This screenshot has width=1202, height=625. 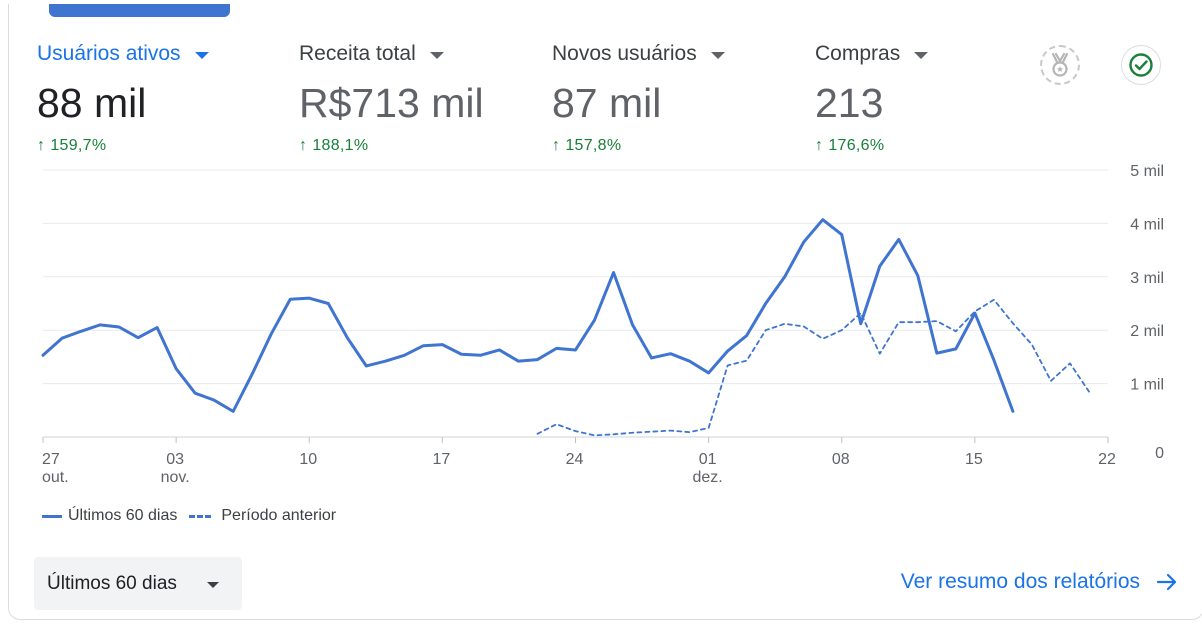 I want to click on metric-delta: ↑ 188,1%, so click(x=391, y=146).